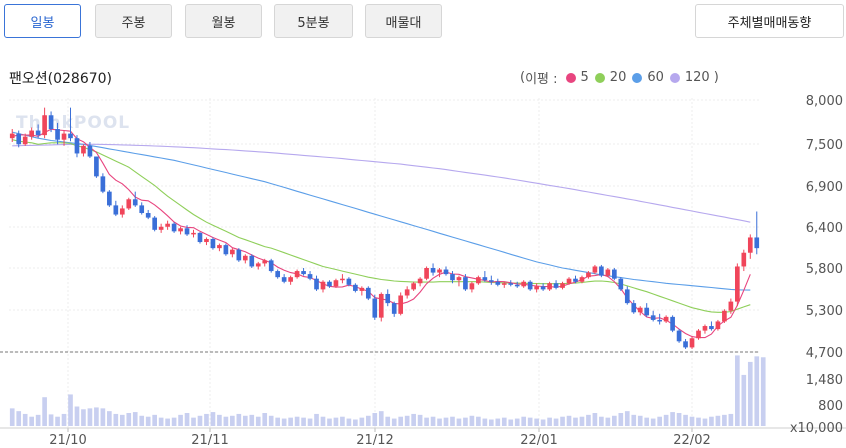 Image resolution: width=846 pixels, height=448 pixels. Describe the element at coordinates (73, 123) in the screenshot. I see `watermark: ThinkPOOL` at that location.